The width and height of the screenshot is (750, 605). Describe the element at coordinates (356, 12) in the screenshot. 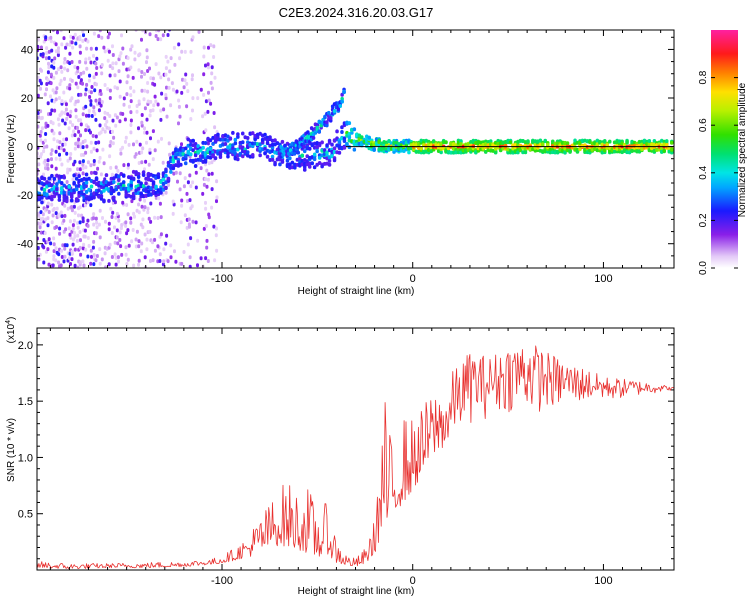

I see `figure-title: C2E3.2024.316.20.03.G17` at that location.